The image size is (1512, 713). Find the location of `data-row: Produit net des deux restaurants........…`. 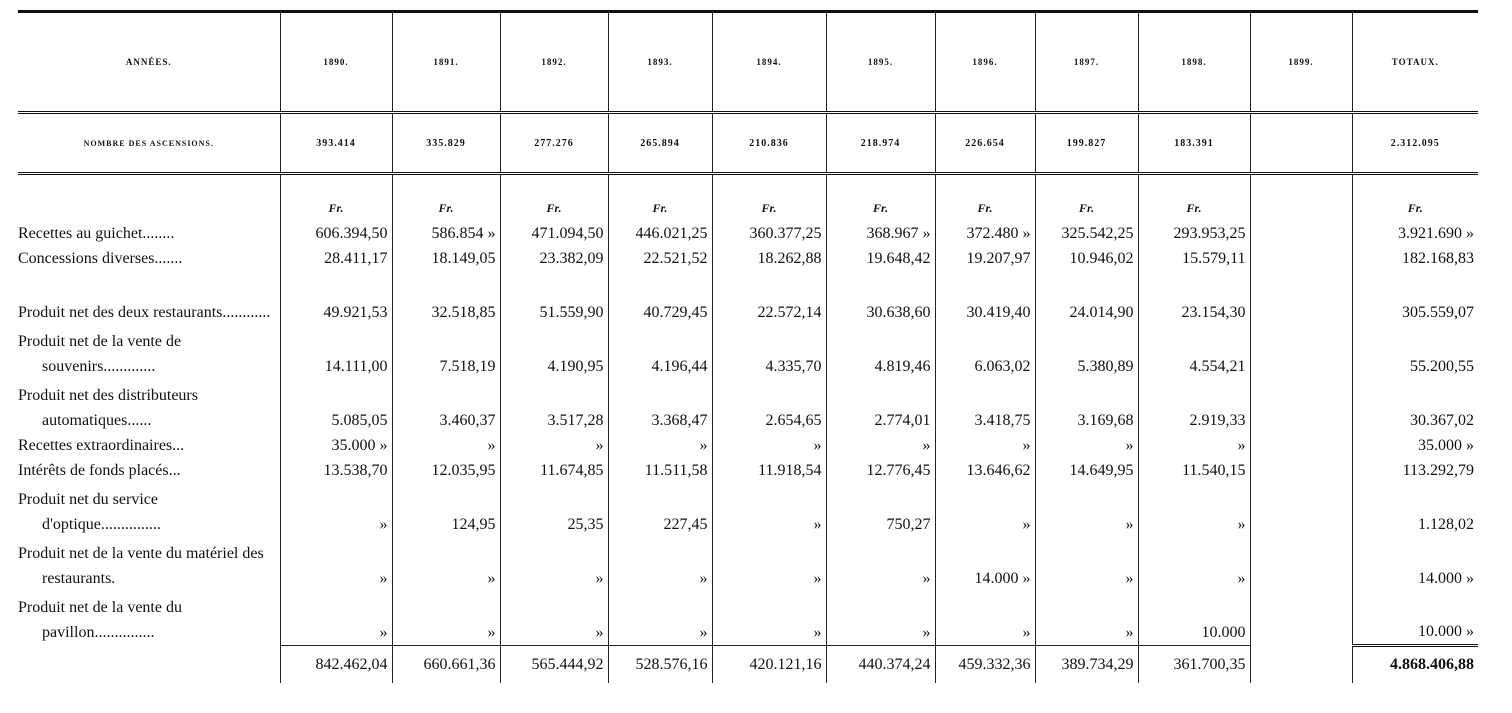

data-row: Produit net des deux restaurants........… is located at coordinates (748, 298).